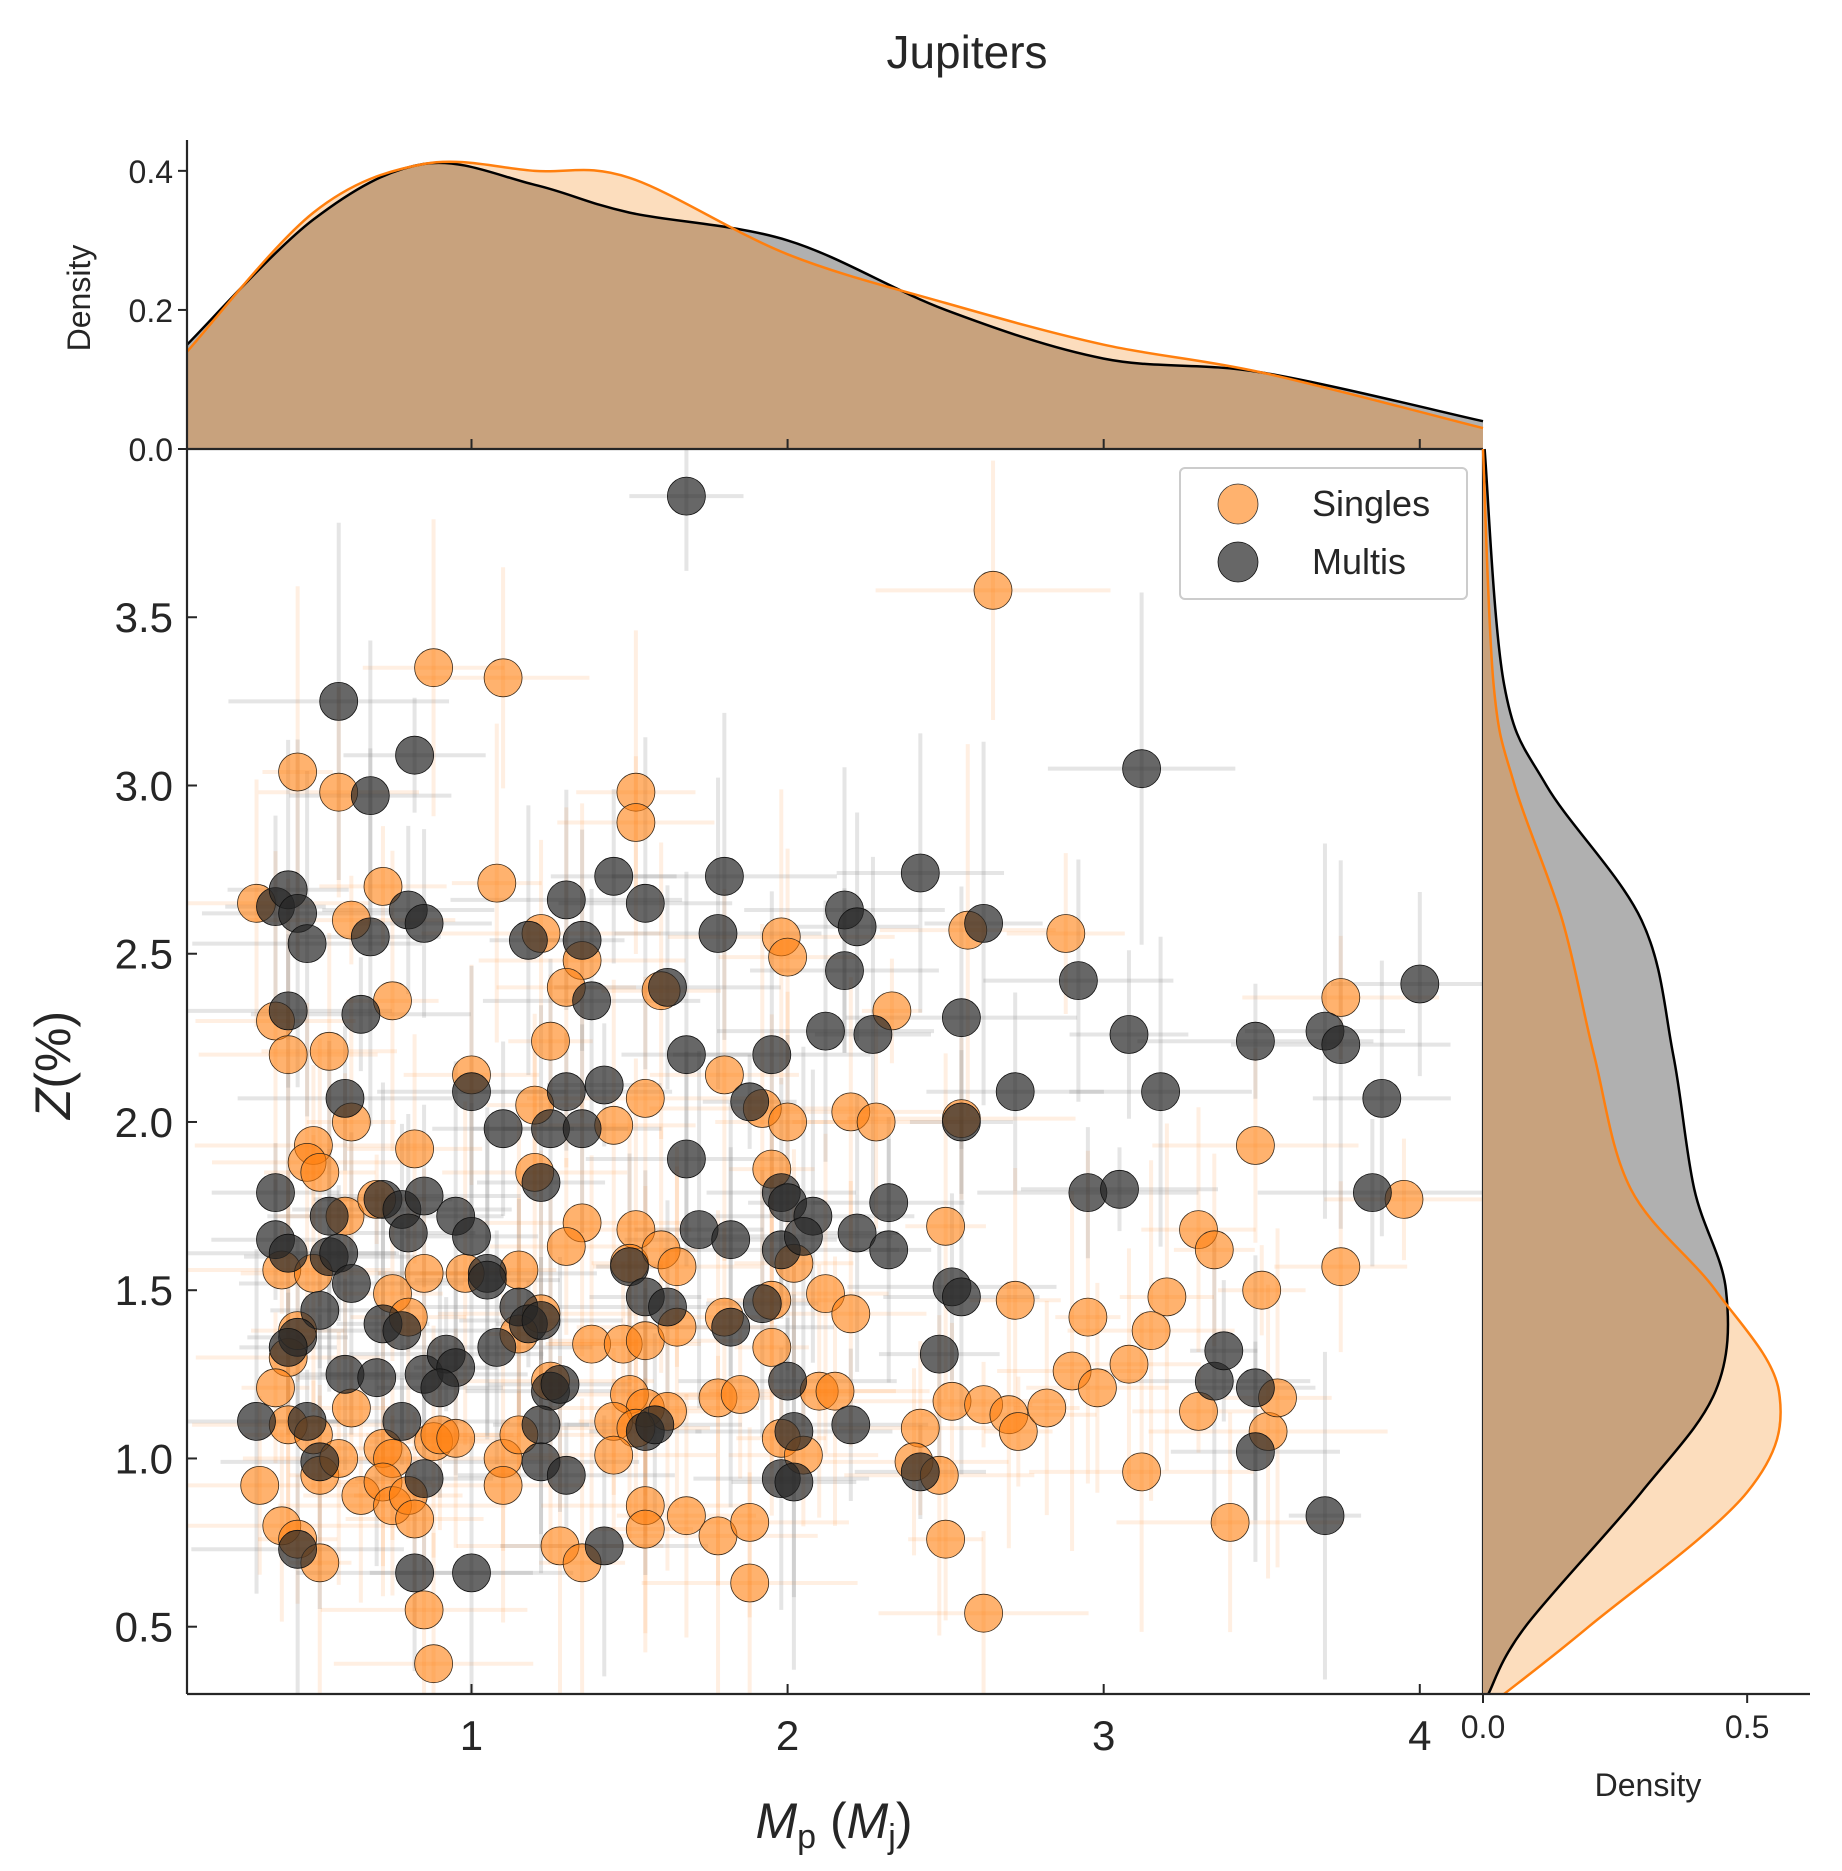 The height and width of the screenshot is (1871, 1842). Describe the element at coordinates (144, 1122) in the screenshot. I see `y-tick-label: 2.0` at that location.